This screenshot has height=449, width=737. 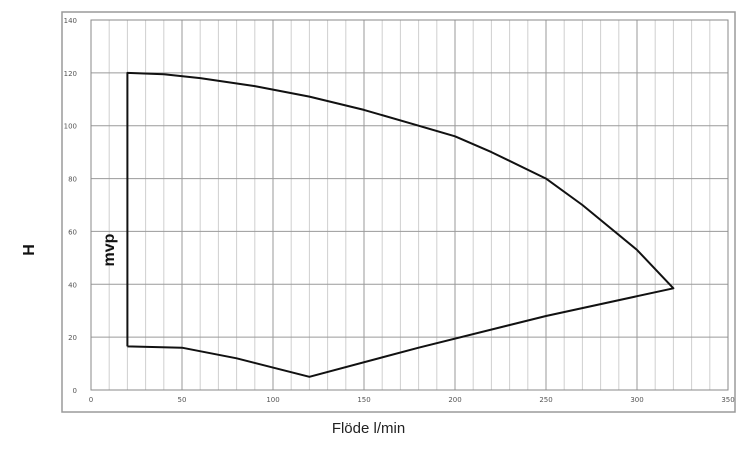 What do you see at coordinates (363, 400) in the screenshot?
I see `x-tick-label: 150` at bounding box center [363, 400].